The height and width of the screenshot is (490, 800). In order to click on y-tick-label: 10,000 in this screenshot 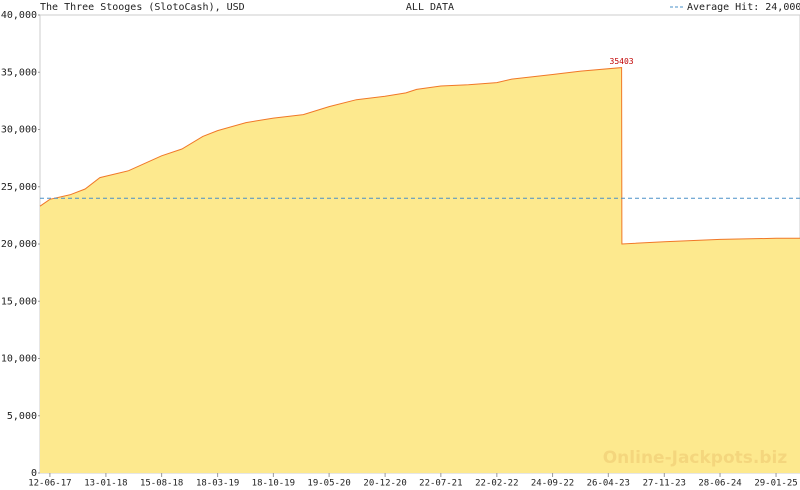, I will do `click(19, 359)`.